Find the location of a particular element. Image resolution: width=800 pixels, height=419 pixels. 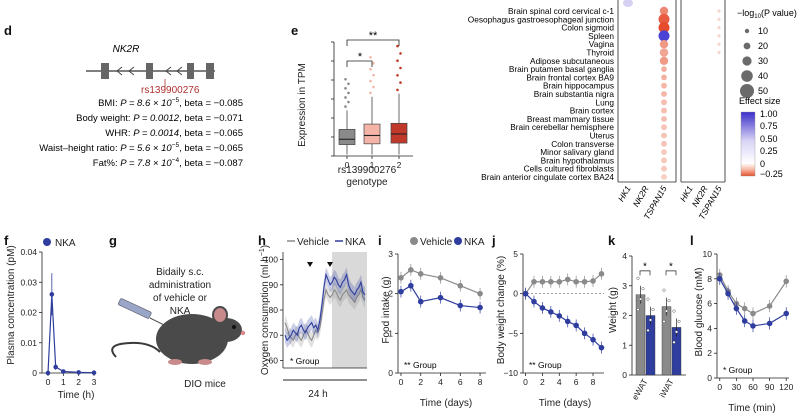

y-tick-label: 1 is located at coordinates (624, 345).